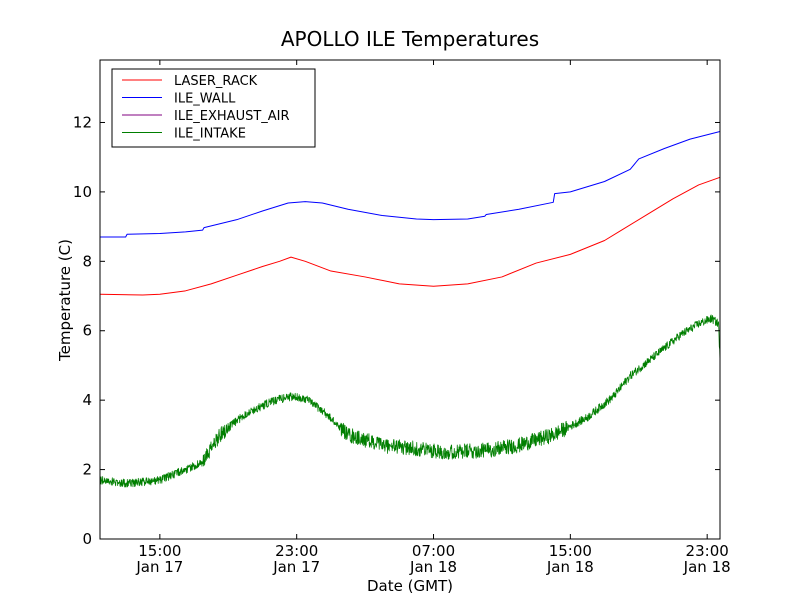 Image resolution: width=800 pixels, height=600 pixels. I want to click on legend-label: ILE_EXHAUST_AIR, so click(232, 116).